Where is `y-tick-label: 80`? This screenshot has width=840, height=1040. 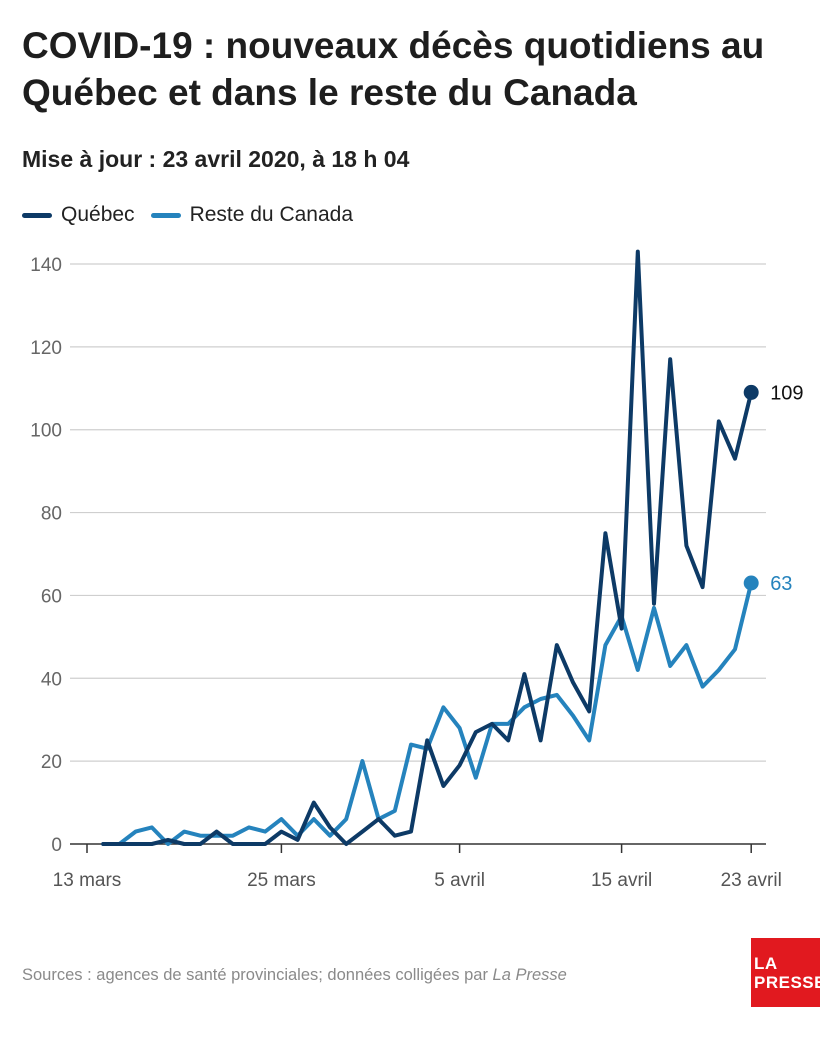
y-tick-label: 80 is located at coordinates (51, 514).